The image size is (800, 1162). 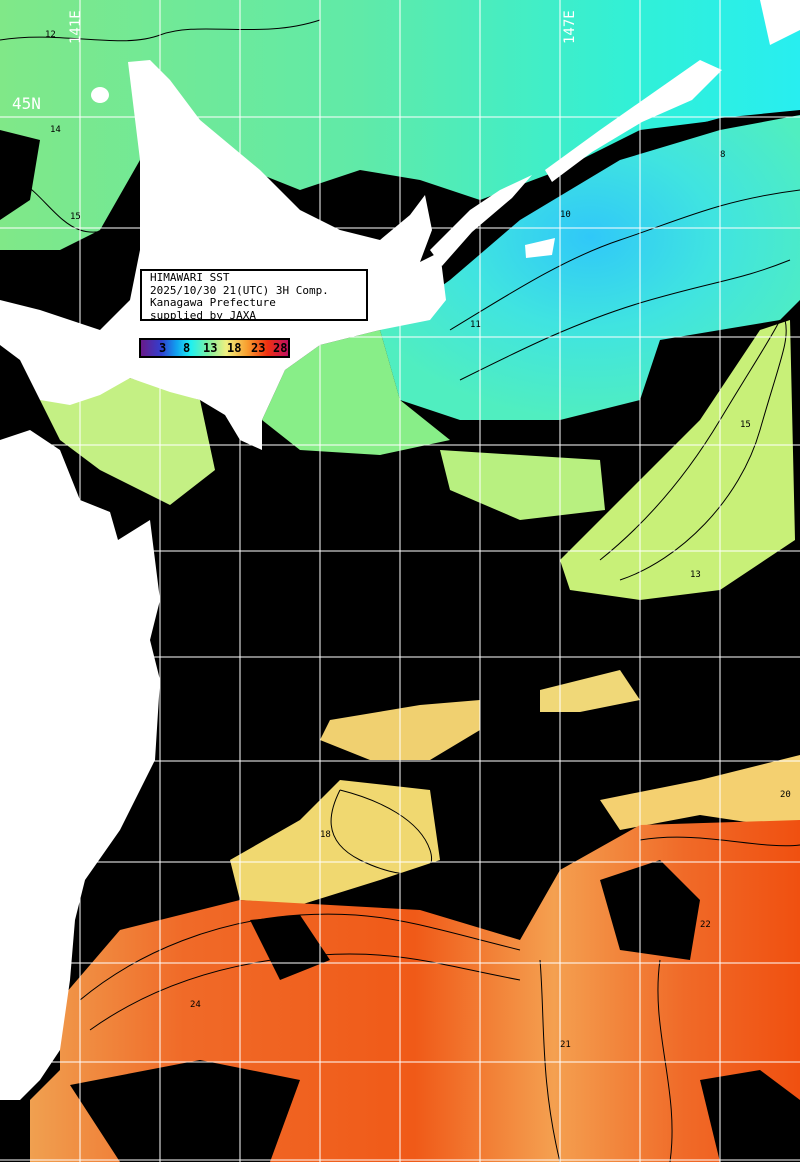 What do you see at coordinates (190, 277) in the screenshot?
I see `info-title: HIMAWARI SST` at bounding box center [190, 277].